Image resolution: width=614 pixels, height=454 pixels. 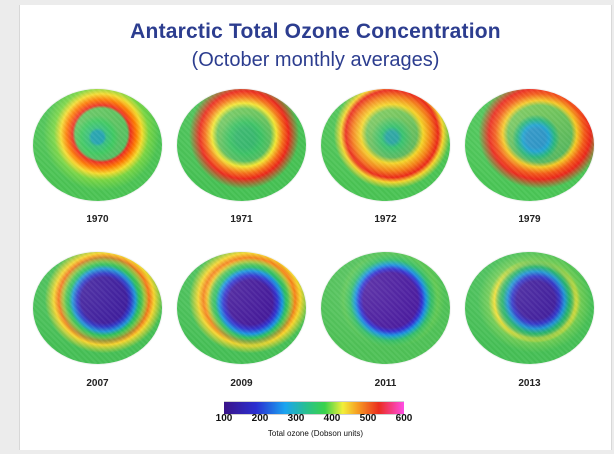 I want to click on colorbar-tick-100: 100, so click(x=224, y=418).